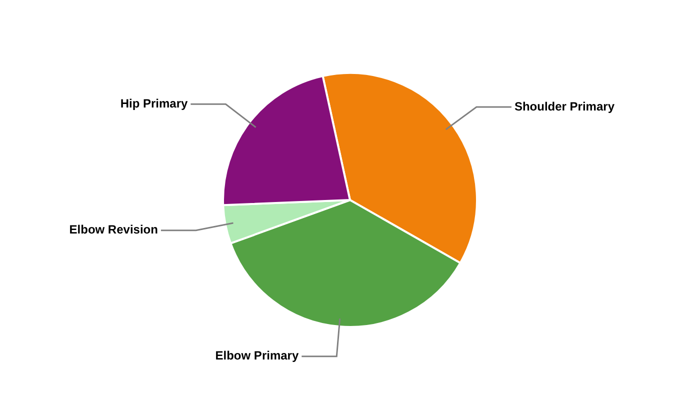 The image size is (700, 400). What do you see at coordinates (113, 229) in the screenshot?
I see `slice-label: Elbow Revision` at bounding box center [113, 229].